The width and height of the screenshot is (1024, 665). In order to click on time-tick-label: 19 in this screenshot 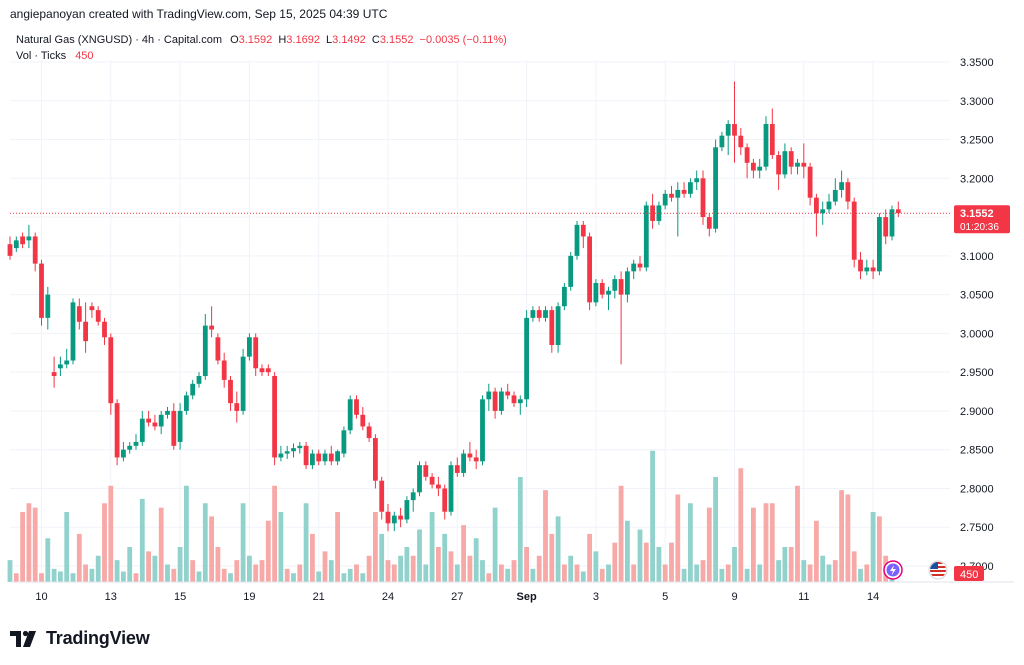, I will do `click(249, 597)`.